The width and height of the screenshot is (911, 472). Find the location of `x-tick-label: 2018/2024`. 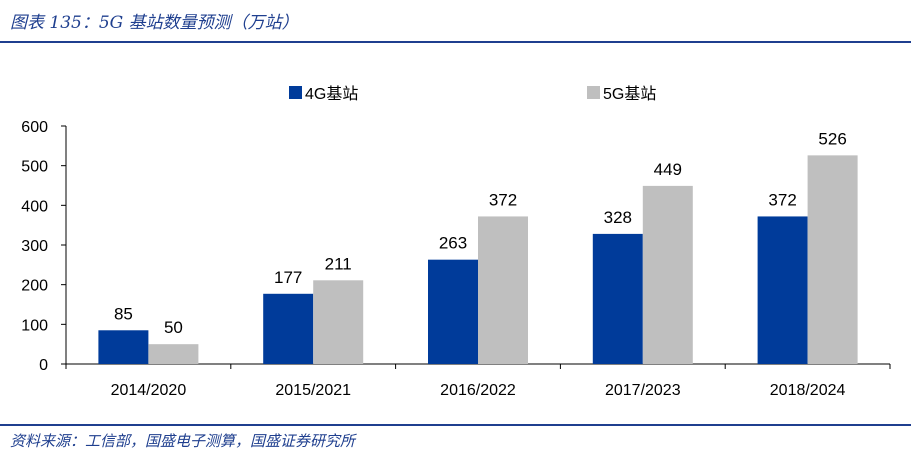

x-tick-label: 2018/2024 is located at coordinates (808, 390).